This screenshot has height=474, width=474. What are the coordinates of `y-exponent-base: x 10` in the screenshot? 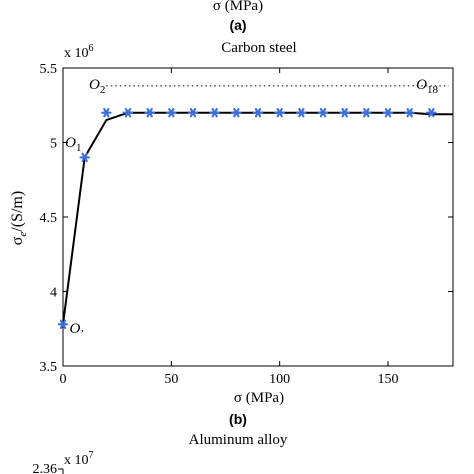 It's located at (76, 53).